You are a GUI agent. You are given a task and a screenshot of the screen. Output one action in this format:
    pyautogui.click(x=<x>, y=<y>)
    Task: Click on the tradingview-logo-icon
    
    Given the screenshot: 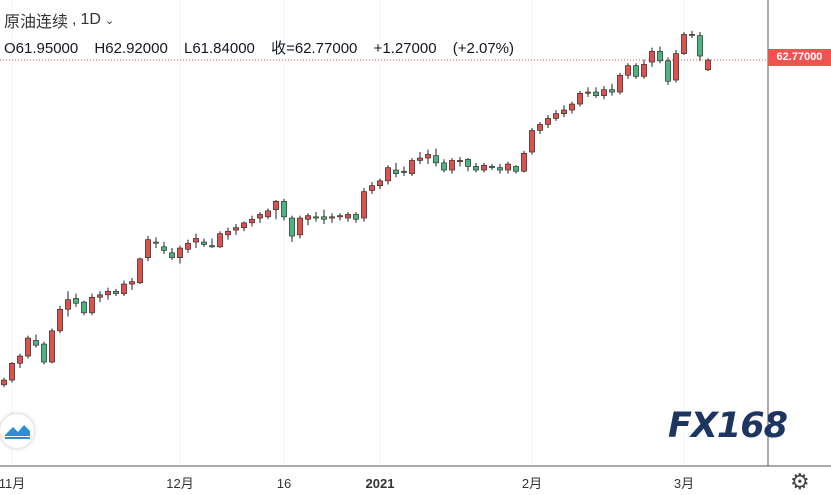 What is the action you would take?
    pyautogui.click(x=17, y=431)
    